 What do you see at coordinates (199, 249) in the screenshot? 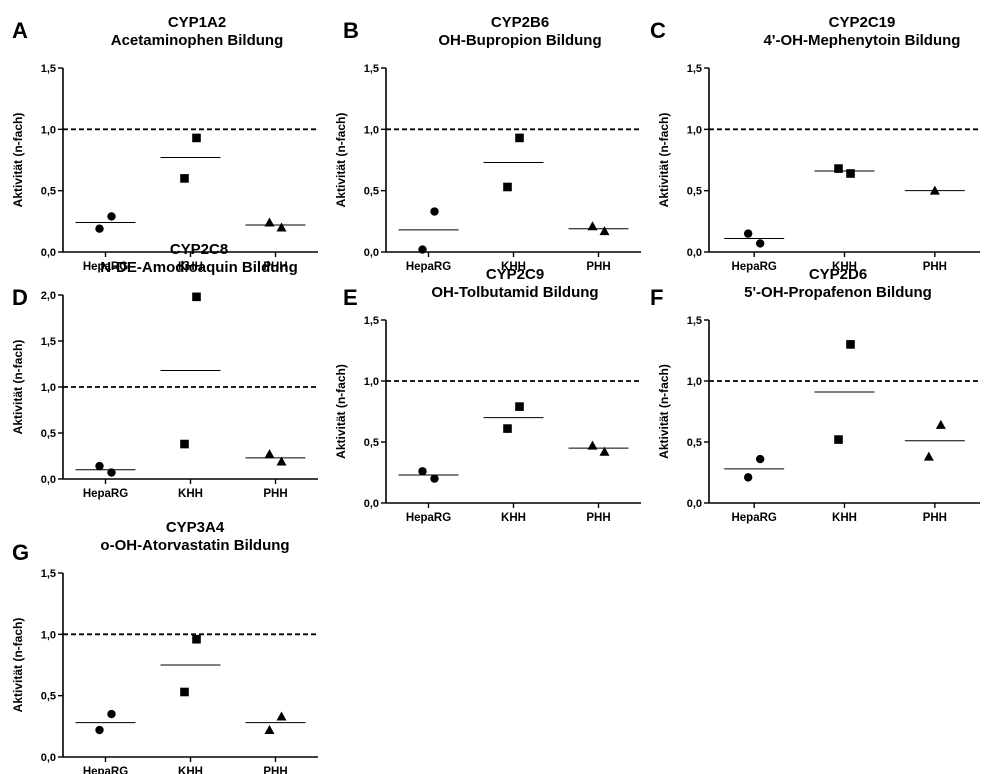
I see `chart-title: CYP2C8` at bounding box center [199, 249].